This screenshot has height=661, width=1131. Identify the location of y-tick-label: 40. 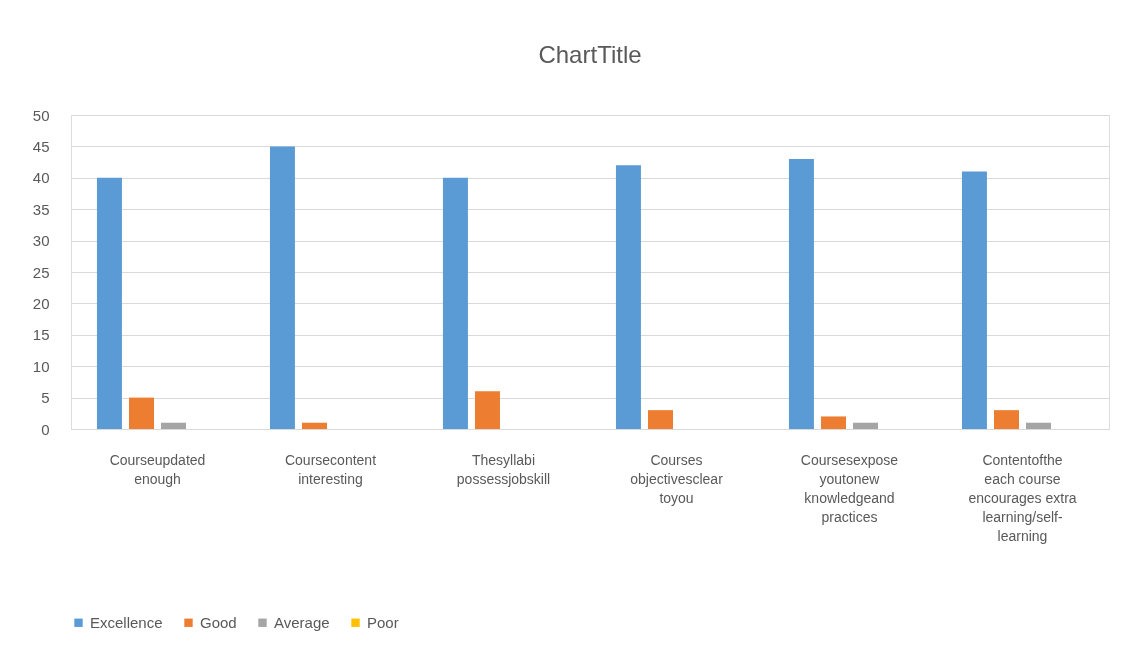
(41, 178).